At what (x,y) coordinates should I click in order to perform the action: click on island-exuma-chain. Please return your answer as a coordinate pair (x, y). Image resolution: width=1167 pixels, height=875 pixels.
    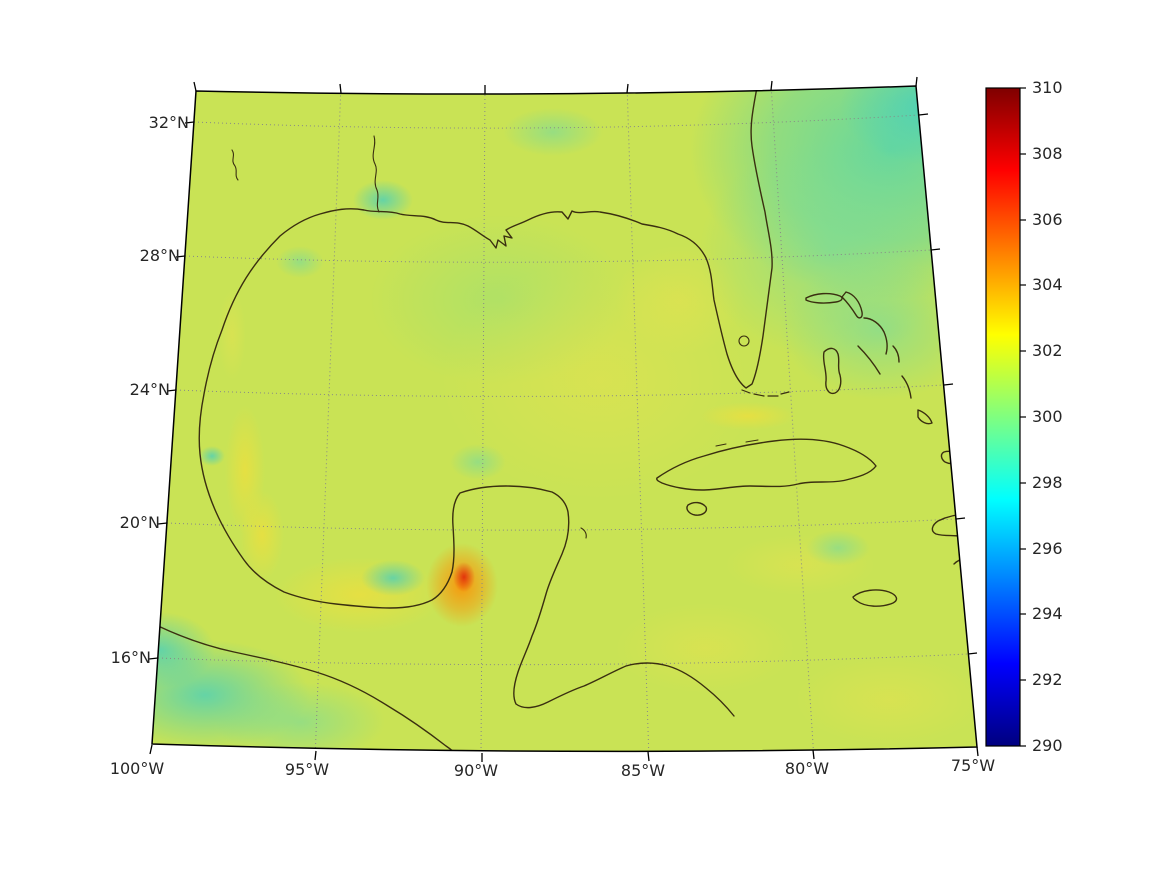
    Looking at the image, I should click on (869, 360).